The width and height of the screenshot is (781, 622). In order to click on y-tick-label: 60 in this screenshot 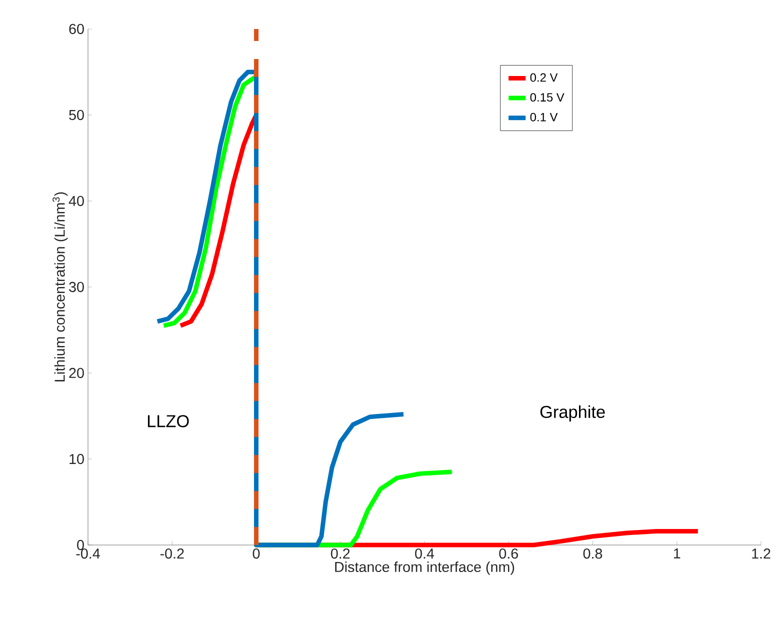, I will do `click(76, 29)`.